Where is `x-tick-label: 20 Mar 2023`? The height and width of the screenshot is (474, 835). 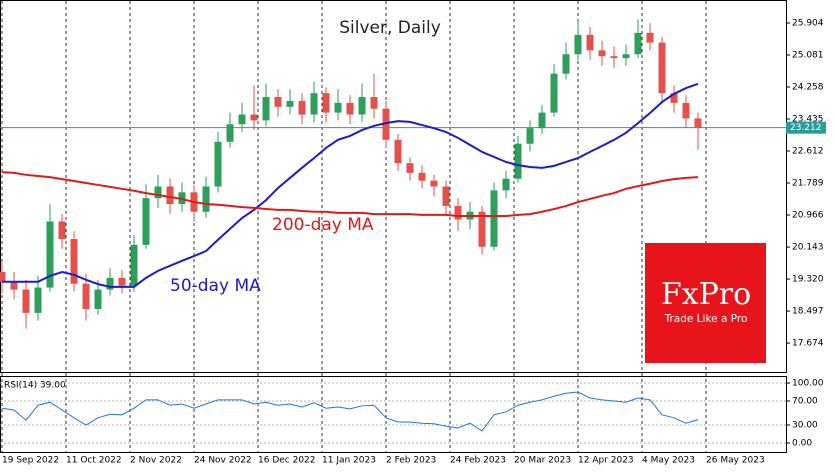 x-tick-label: 20 Mar 2023 is located at coordinates (542, 461).